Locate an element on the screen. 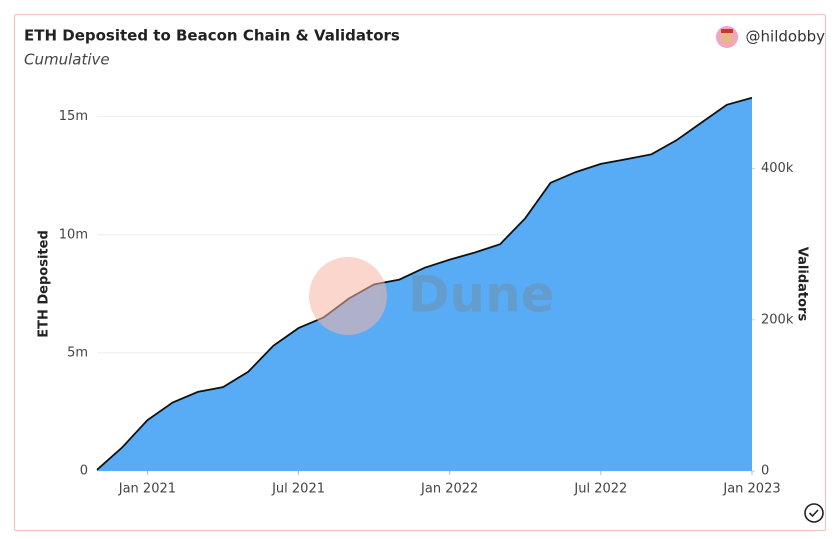  watermark-group: Dune is located at coordinates (432, 296).